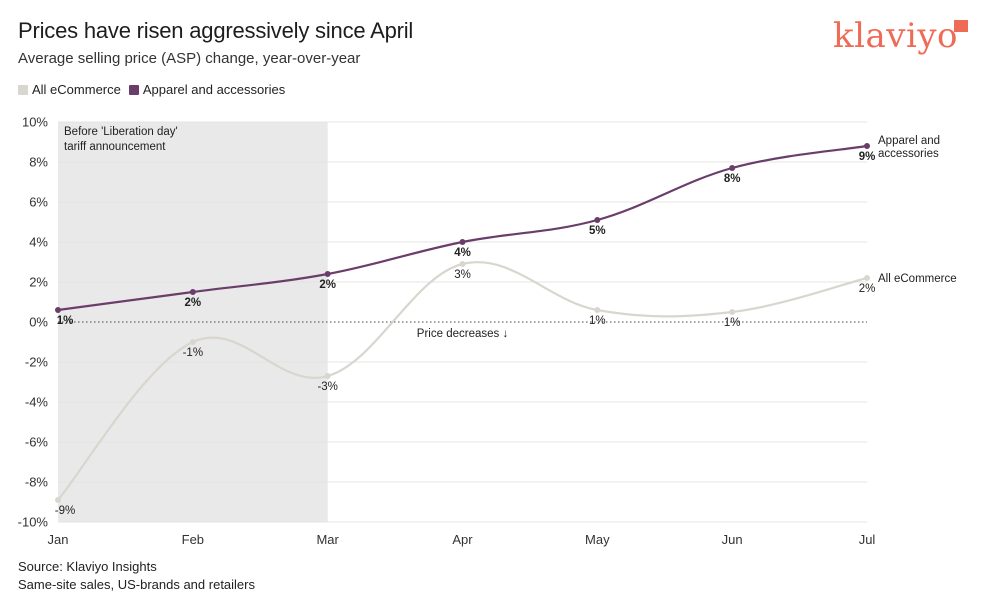 The width and height of the screenshot is (992, 608). I want to click on y-tick-label-6: -2%, so click(37, 362).